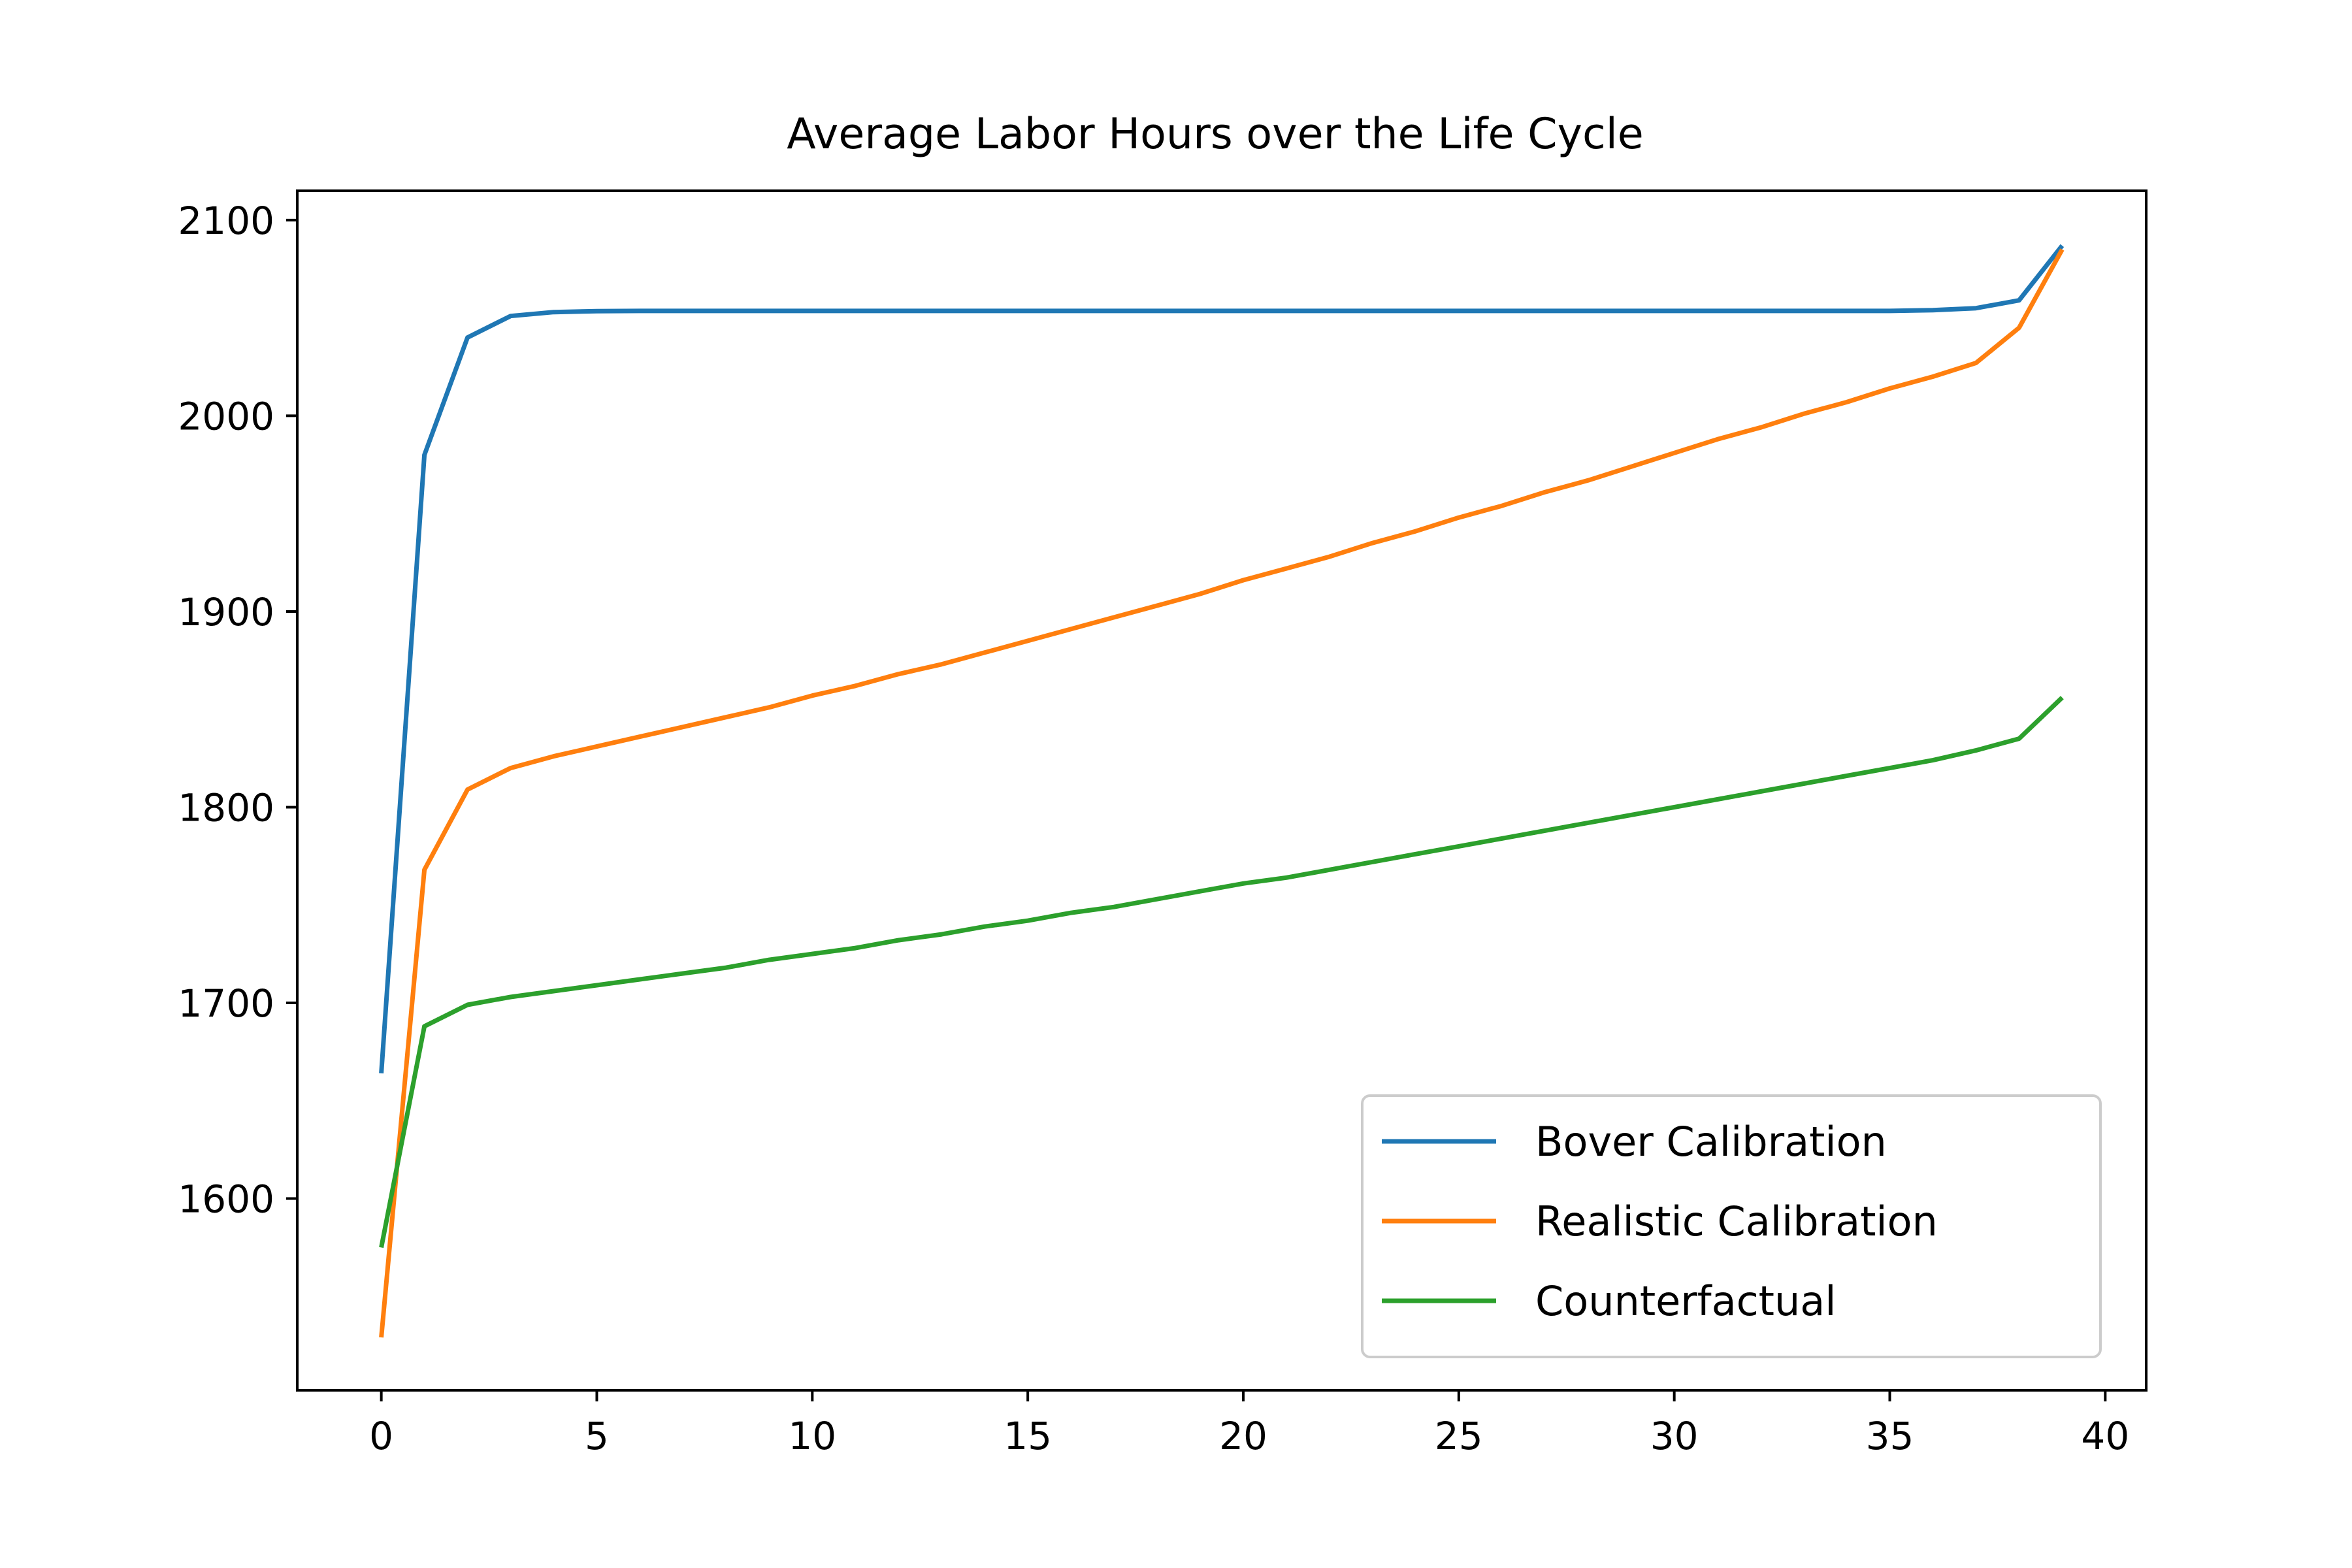  Describe the element at coordinates (597, 1436) in the screenshot. I see `x-tick-label: 5` at that location.